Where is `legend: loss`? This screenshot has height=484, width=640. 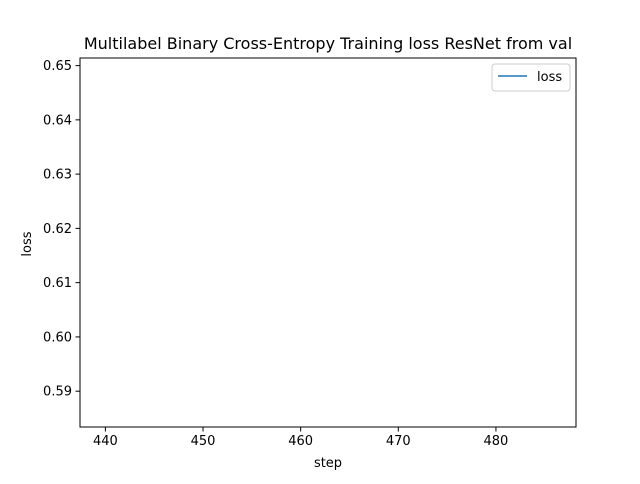 legend: loss is located at coordinates (531, 77).